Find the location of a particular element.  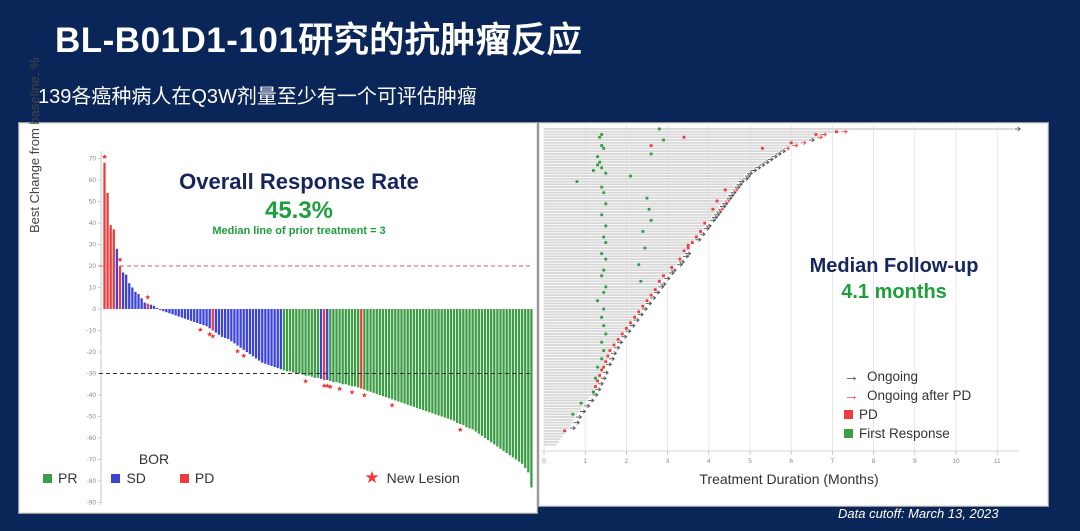

swimmer-x-axis-label: Treatment Duration (Months) is located at coordinates (789, 479).